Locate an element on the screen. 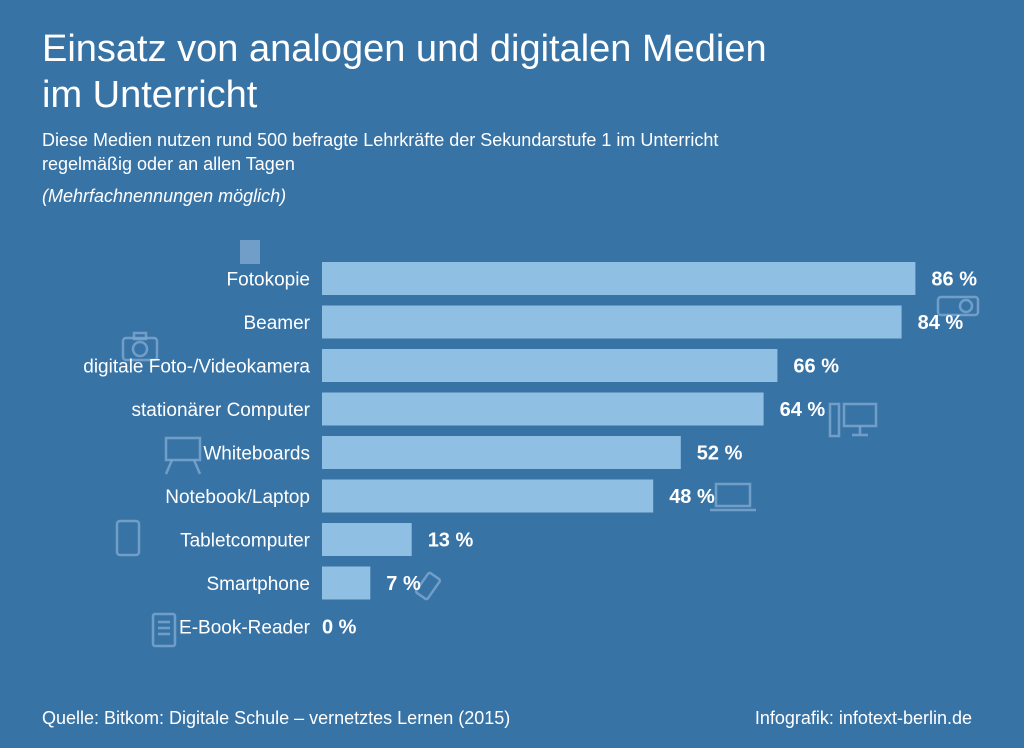 This screenshot has height=748, width=1024. category-label: stationärer Computer is located at coordinates (221, 410).